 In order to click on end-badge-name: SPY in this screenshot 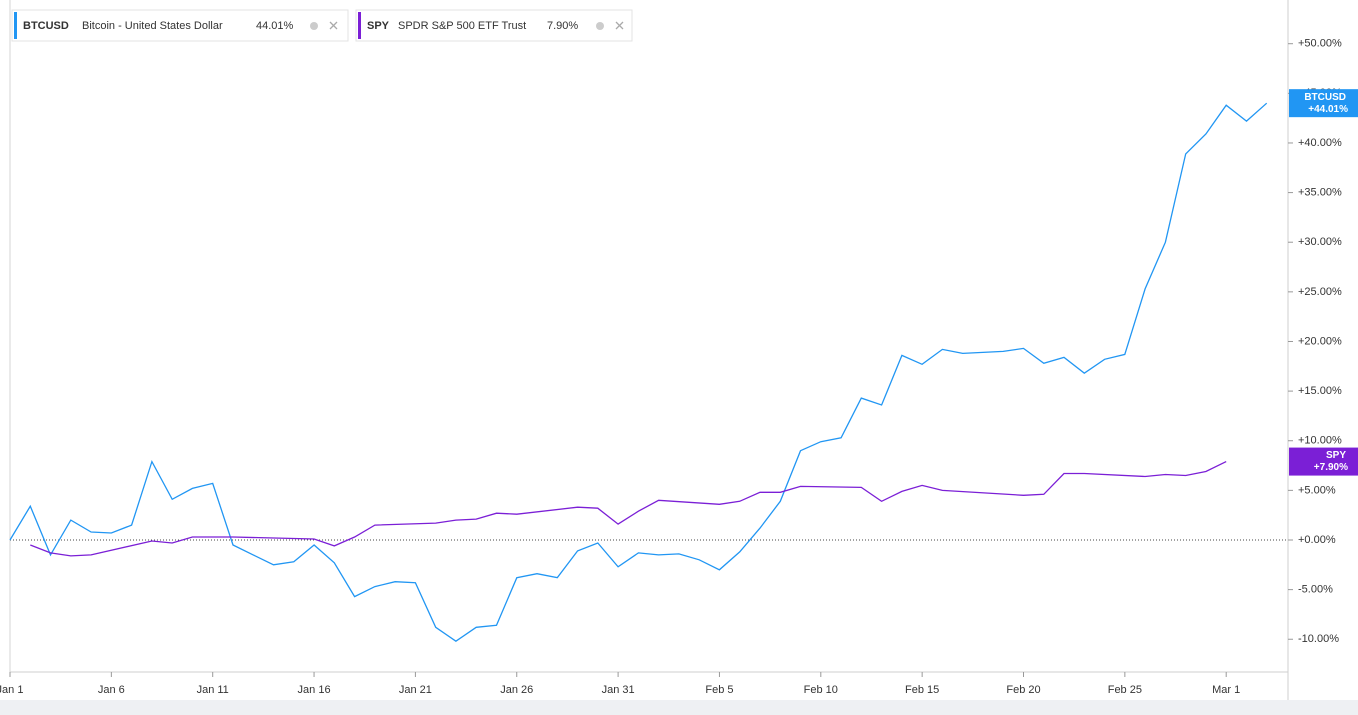, I will do `click(1336, 455)`.